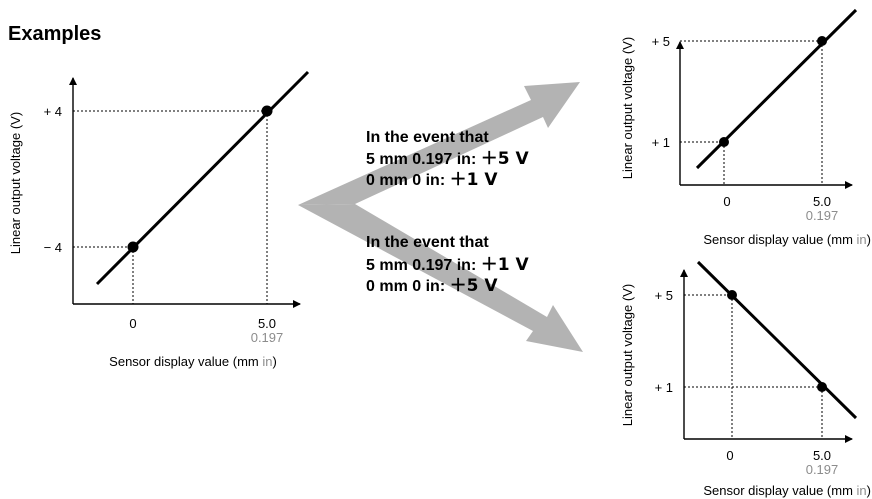 This screenshot has height=499, width=872. Describe the element at coordinates (432, 286) in the screenshot. I see `event2-line2: 0 mm 0 in: ＋5 V` at that location.